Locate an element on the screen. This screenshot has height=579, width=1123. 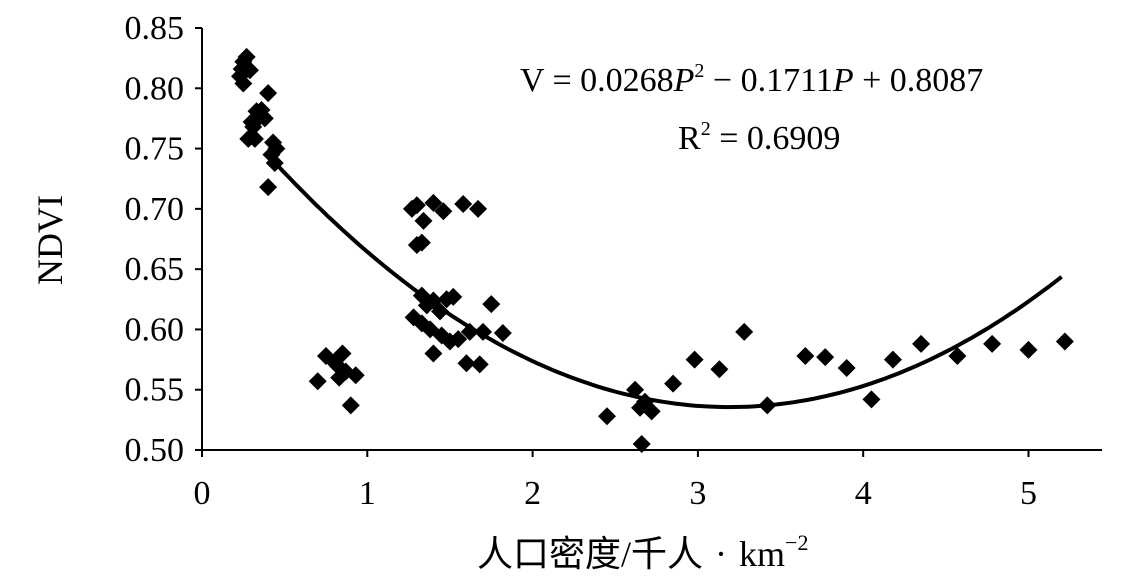
y-tick-label: 0.60 is located at coordinates (155, 329).